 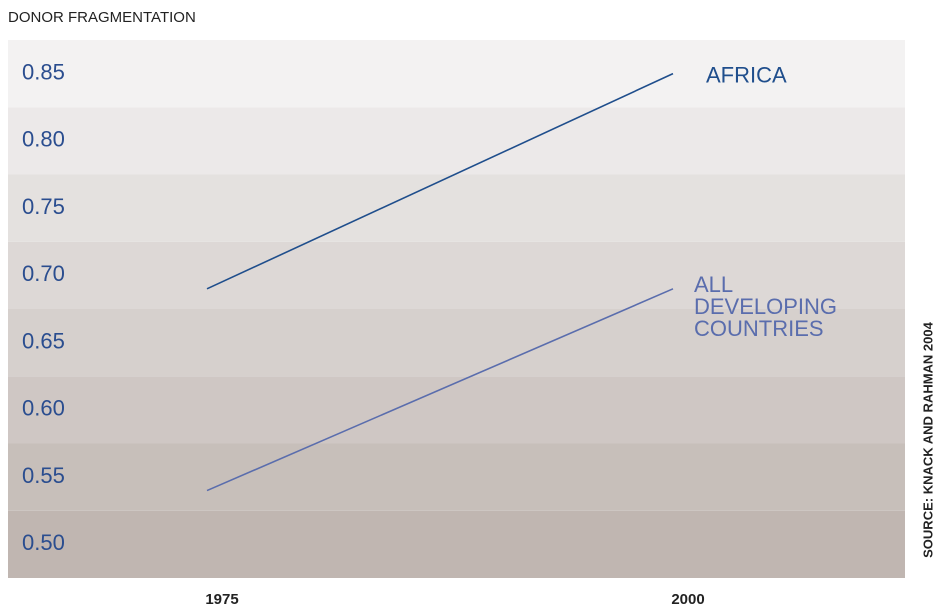 I want to click on chart-title: DONOR FRAGMENTATION, so click(x=102, y=17).